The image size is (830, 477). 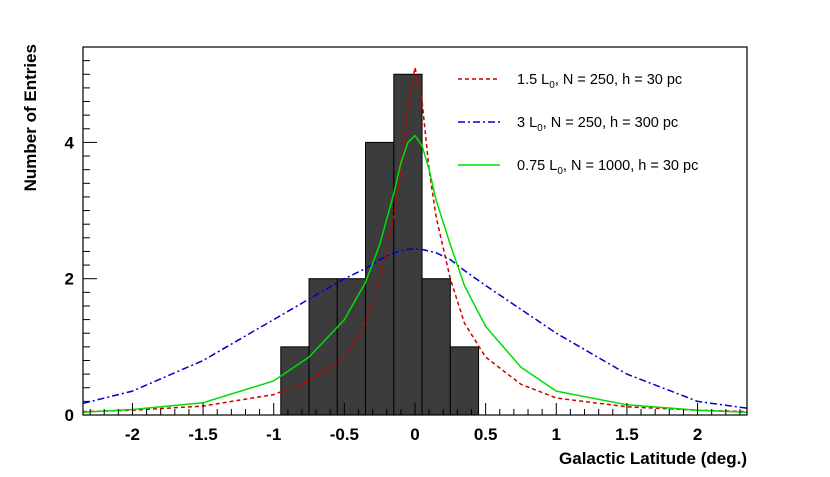 What do you see at coordinates (627, 434) in the screenshot?
I see `x-tick-label: 1.5` at bounding box center [627, 434].